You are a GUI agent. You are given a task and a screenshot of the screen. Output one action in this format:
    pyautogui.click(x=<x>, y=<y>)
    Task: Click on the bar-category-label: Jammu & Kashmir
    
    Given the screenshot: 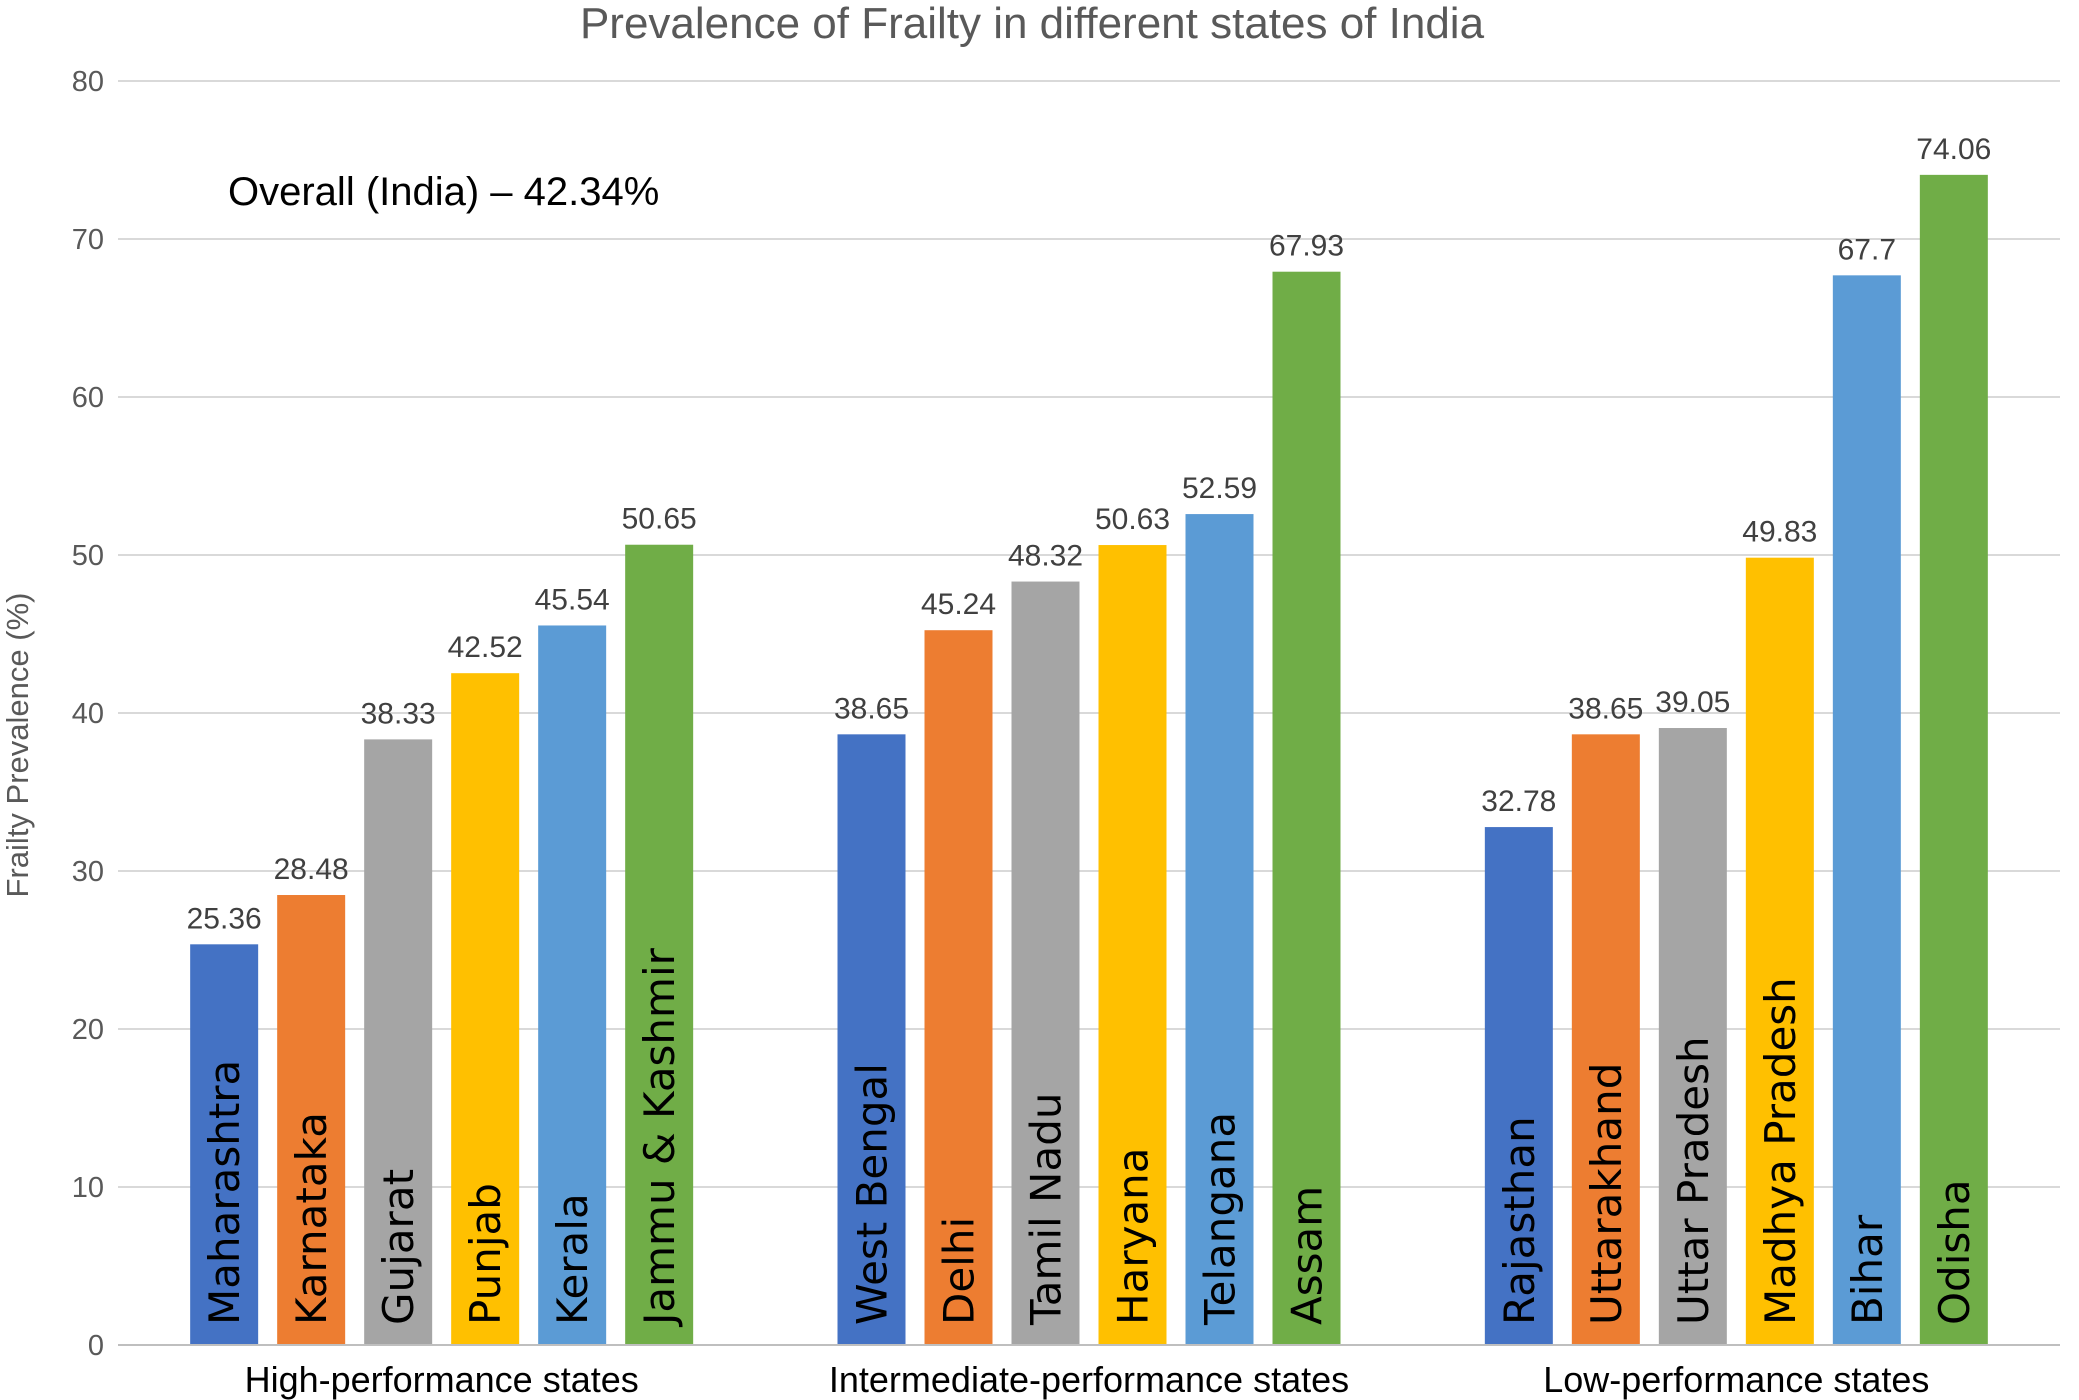 What is the action you would take?
    pyautogui.click(x=659, y=1137)
    